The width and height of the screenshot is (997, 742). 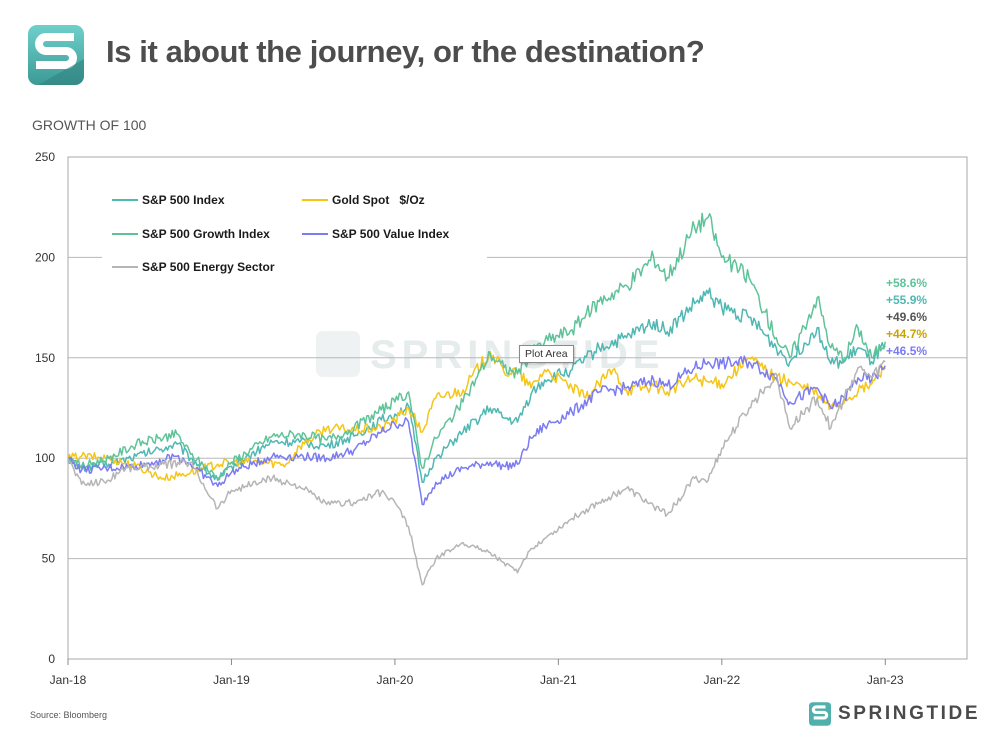 I want to click on legend-item-energy: S&P 500 Energy Sector, so click(x=193, y=267).